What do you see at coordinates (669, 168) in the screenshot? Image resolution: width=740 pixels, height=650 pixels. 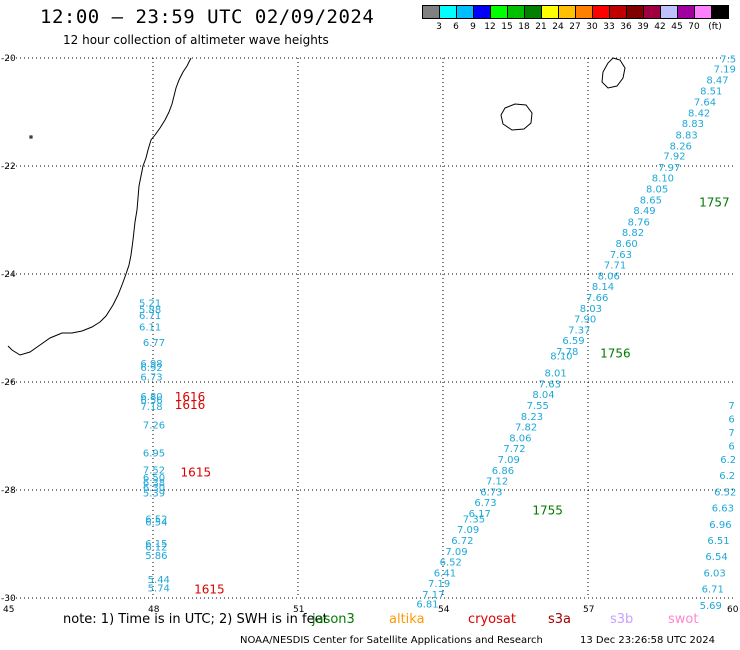 I see `wave-height-value: 7.97` at bounding box center [669, 168].